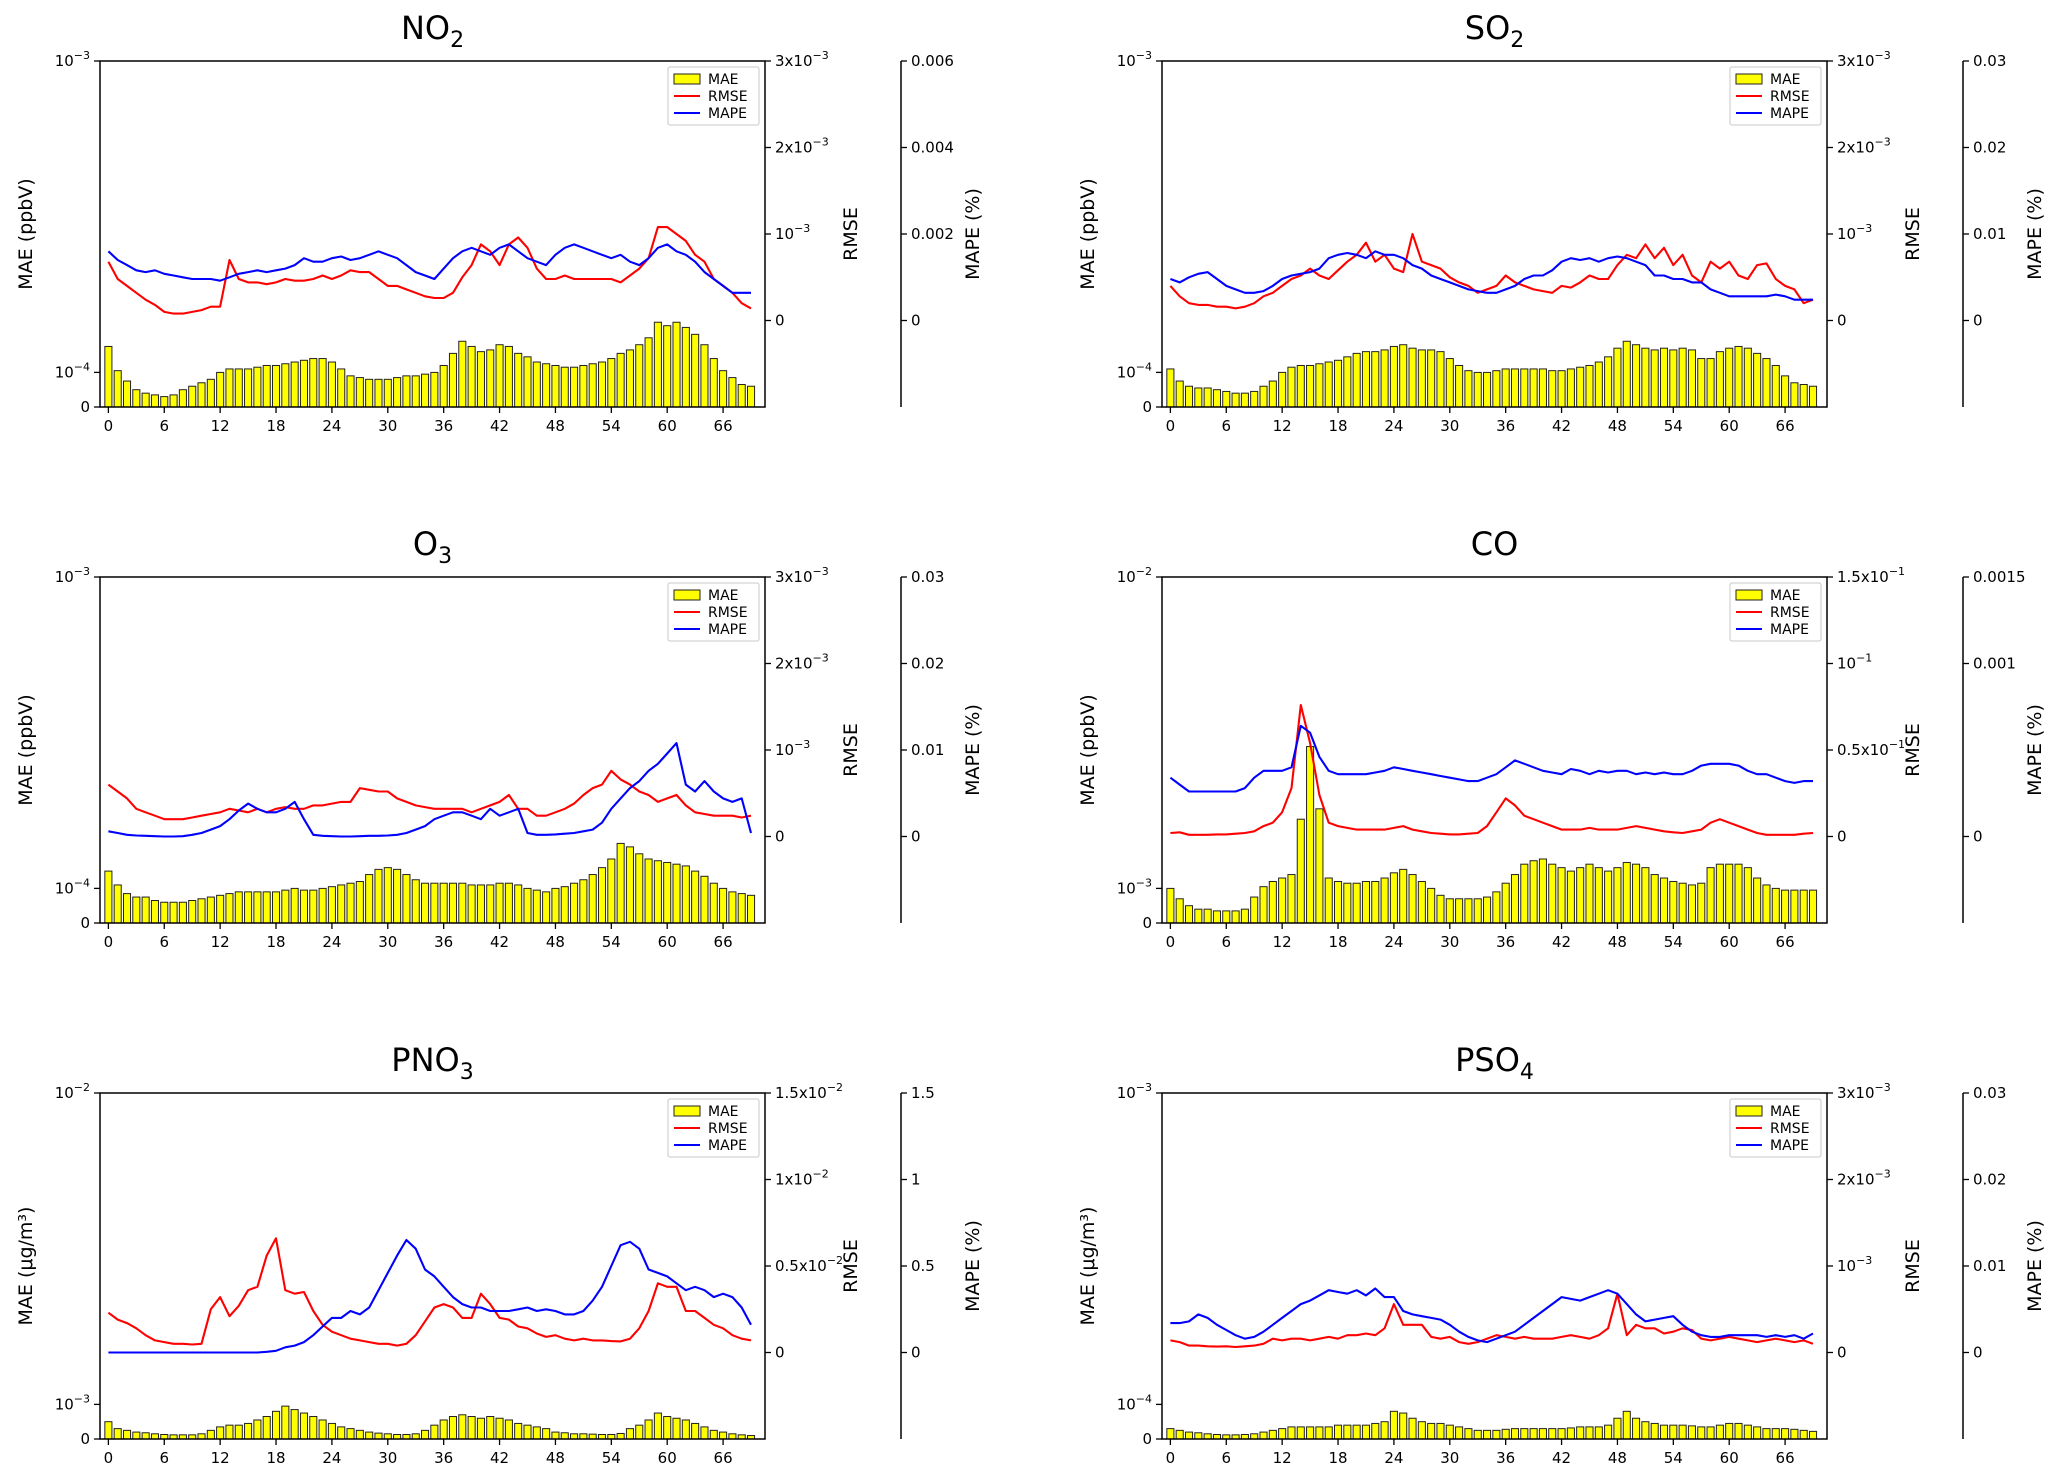  Describe the element at coordinates (780, 837) in the screenshot. I see `rmse-tick-label: 0` at that location.